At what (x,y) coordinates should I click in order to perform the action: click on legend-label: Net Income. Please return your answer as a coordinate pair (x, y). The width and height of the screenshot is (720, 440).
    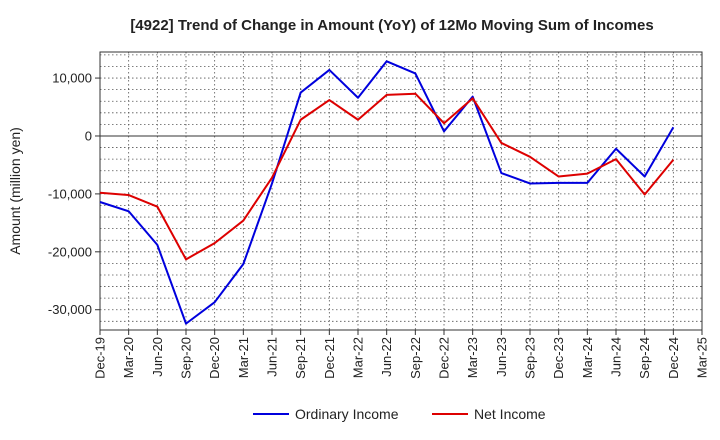
    Looking at the image, I should click on (510, 414).